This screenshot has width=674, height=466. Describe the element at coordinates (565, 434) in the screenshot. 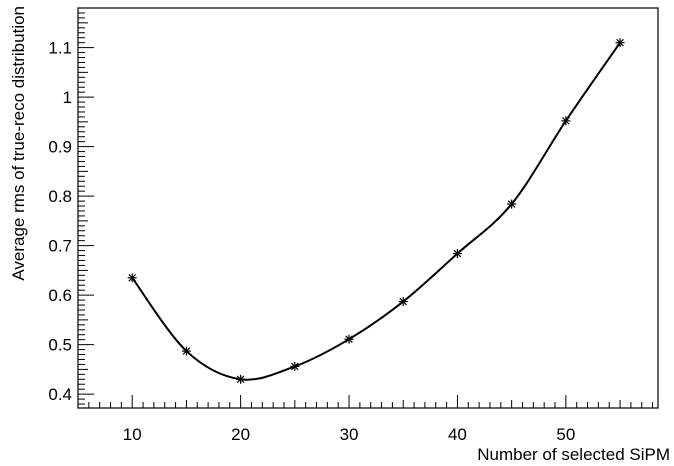

I see `x-tick-label: 50` at that location.